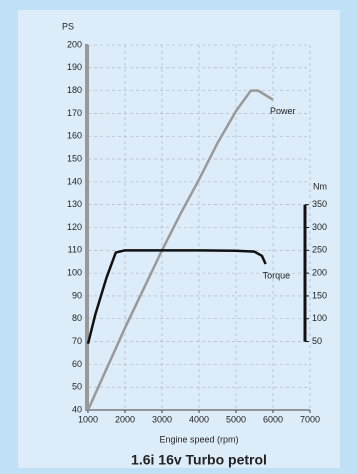 The height and width of the screenshot is (474, 358). I want to click on y-tick-label: 180, so click(74, 90).